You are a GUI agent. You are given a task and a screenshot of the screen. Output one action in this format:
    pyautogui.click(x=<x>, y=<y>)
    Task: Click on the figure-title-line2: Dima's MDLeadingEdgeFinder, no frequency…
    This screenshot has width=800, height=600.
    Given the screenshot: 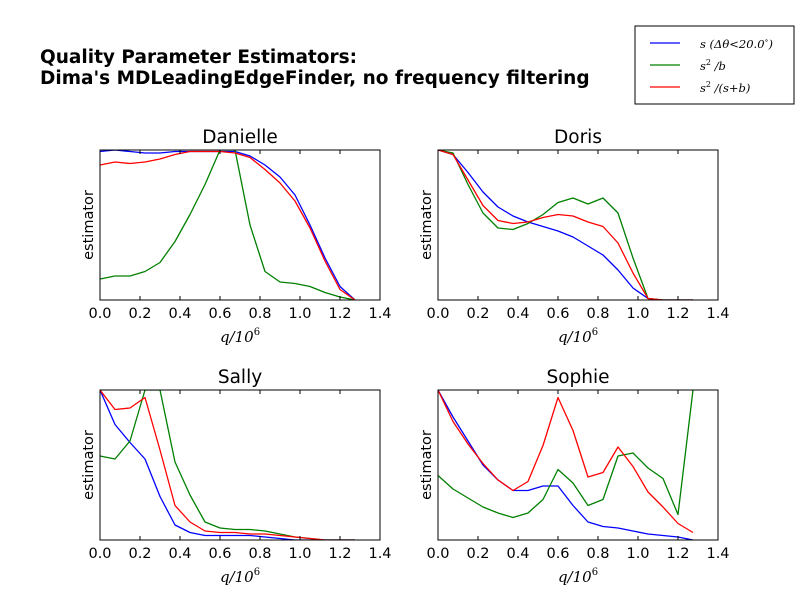 What is the action you would take?
    pyautogui.click(x=315, y=78)
    